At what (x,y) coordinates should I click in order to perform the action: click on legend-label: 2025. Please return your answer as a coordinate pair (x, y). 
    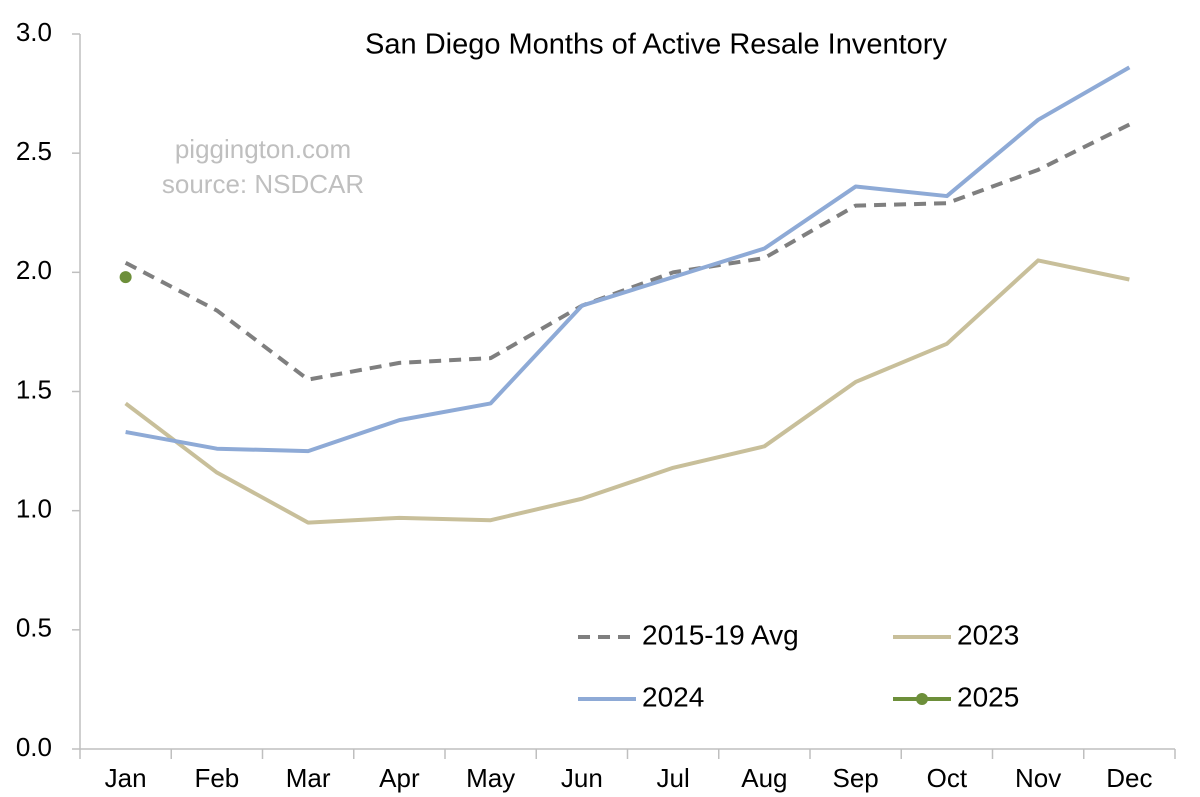
    Looking at the image, I should click on (988, 696).